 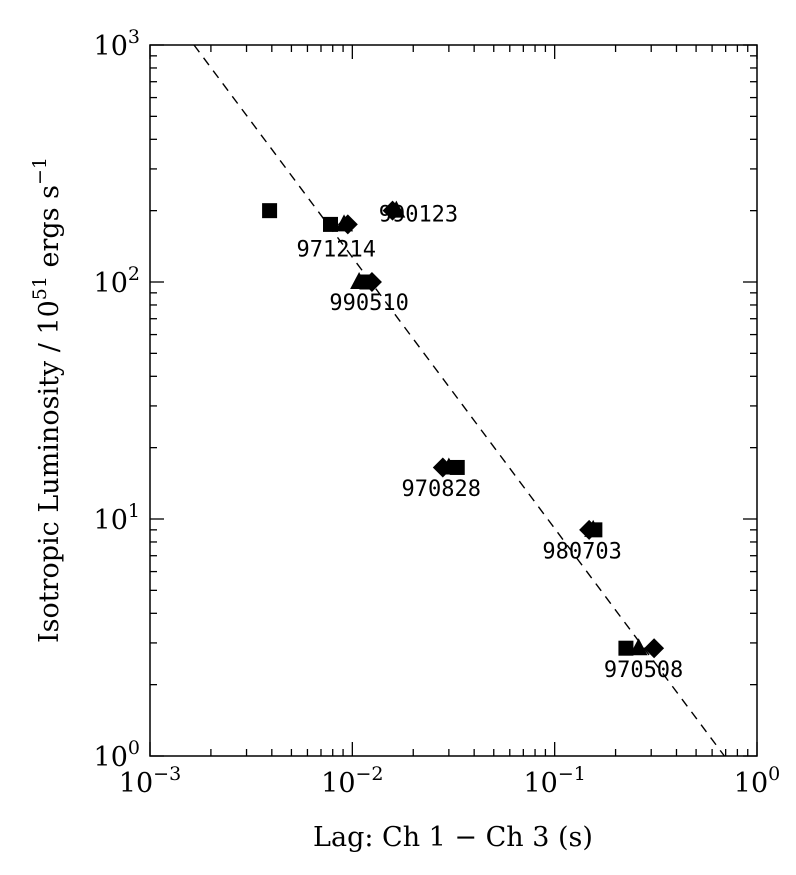 I want to click on x-tick-label-exp: 0, so click(x=774, y=774).